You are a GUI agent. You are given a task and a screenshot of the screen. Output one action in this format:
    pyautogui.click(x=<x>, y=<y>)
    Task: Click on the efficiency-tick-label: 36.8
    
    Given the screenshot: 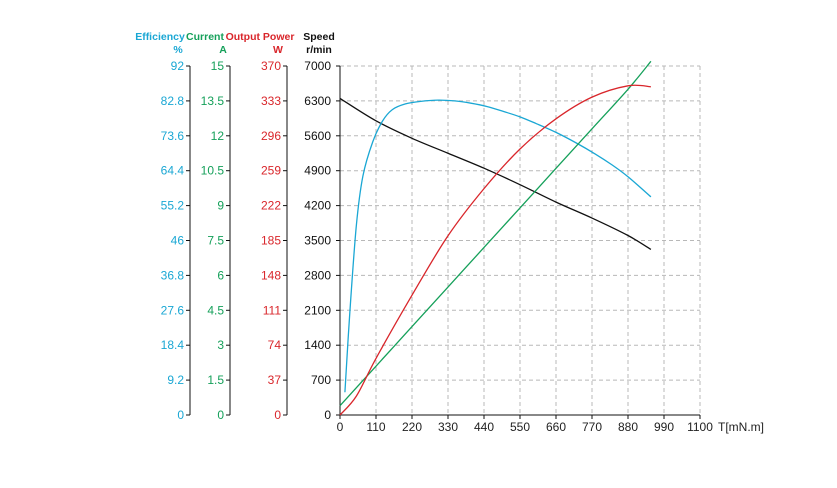 What is the action you would take?
    pyautogui.click(x=173, y=275)
    